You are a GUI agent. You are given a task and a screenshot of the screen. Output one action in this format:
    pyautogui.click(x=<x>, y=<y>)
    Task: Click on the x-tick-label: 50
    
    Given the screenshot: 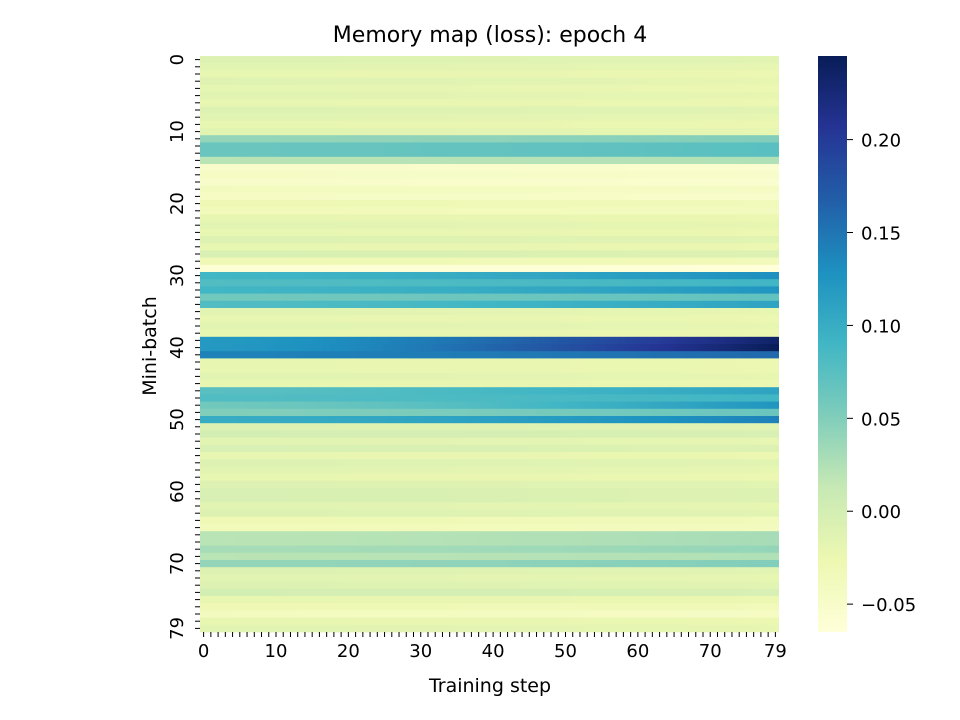 What is the action you would take?
    pyautogui.click(x=565, y=651)
    